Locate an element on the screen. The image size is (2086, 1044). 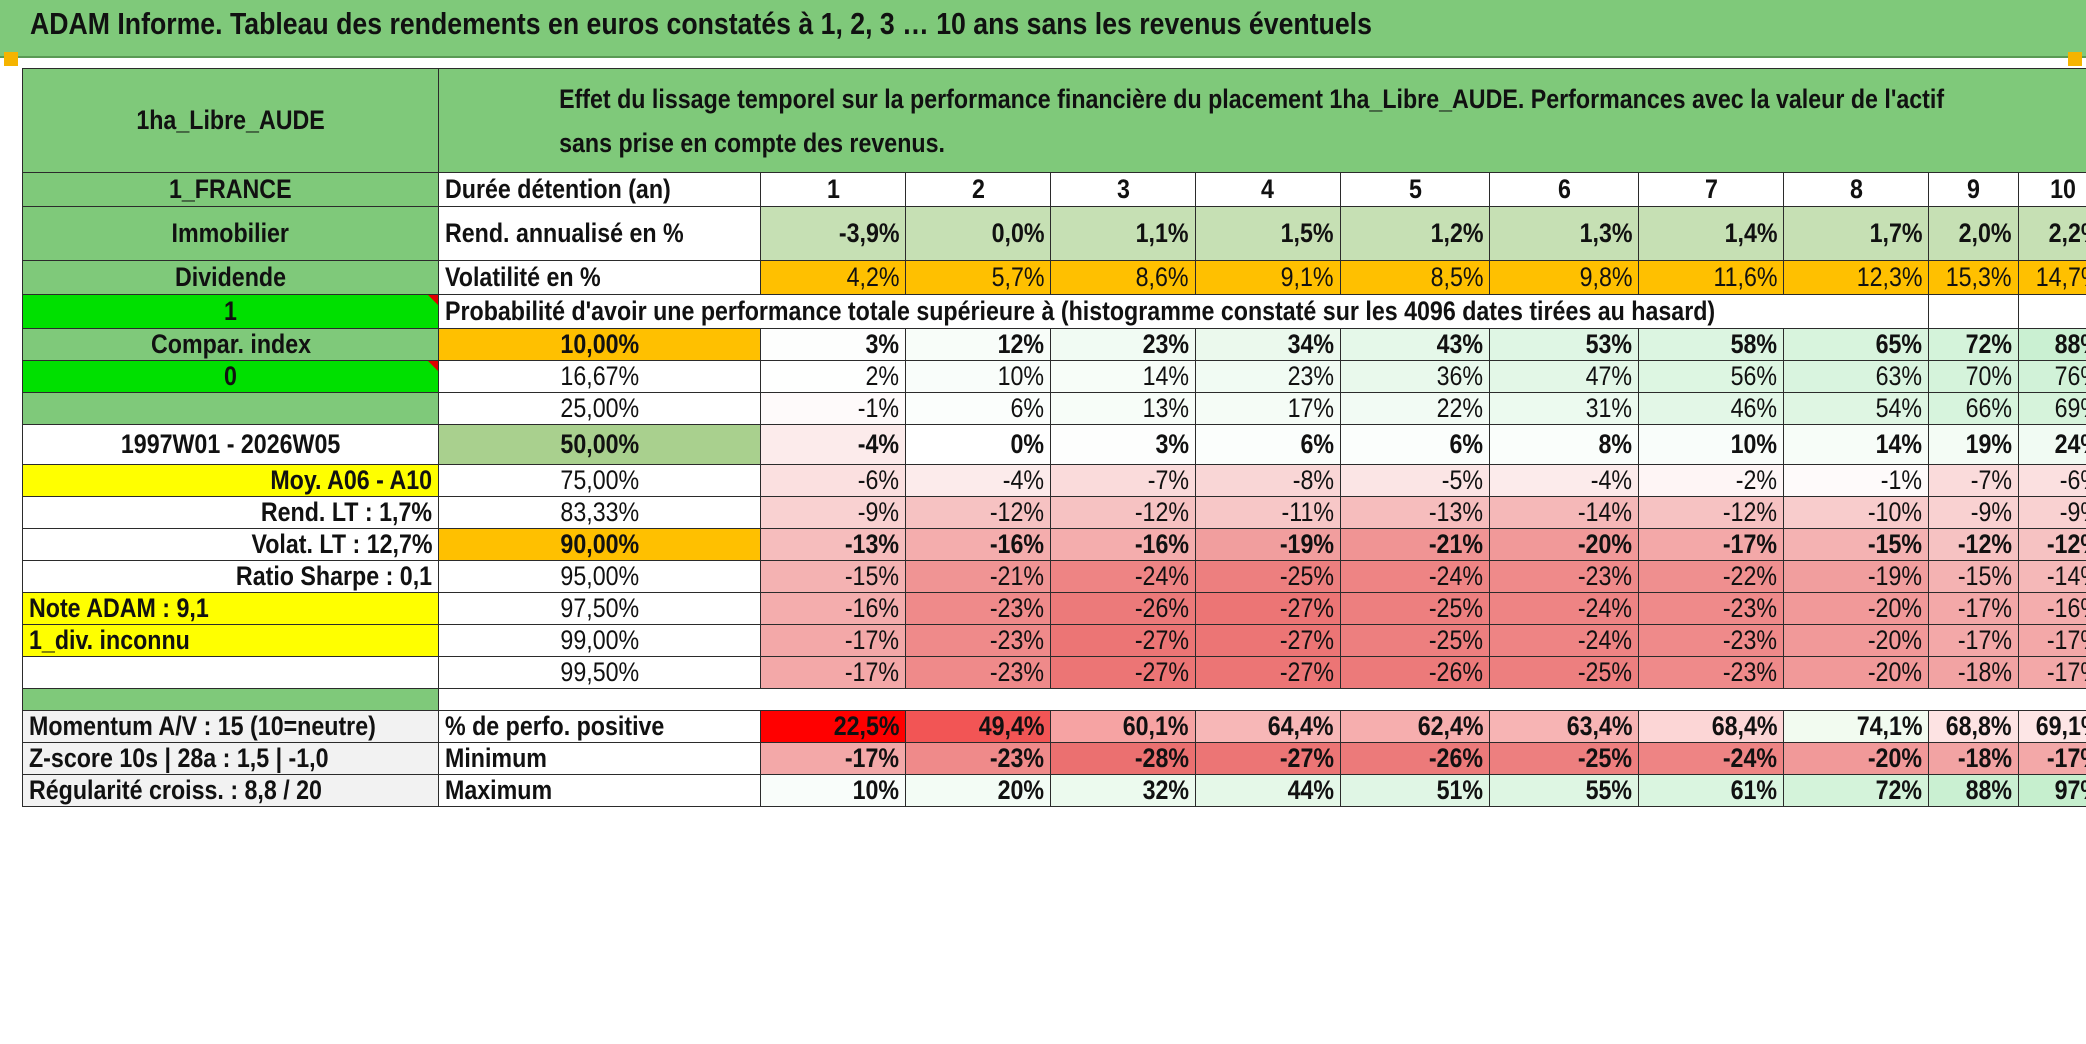
volat-value-text: 9,8% is located at coordinates (1606, 277).